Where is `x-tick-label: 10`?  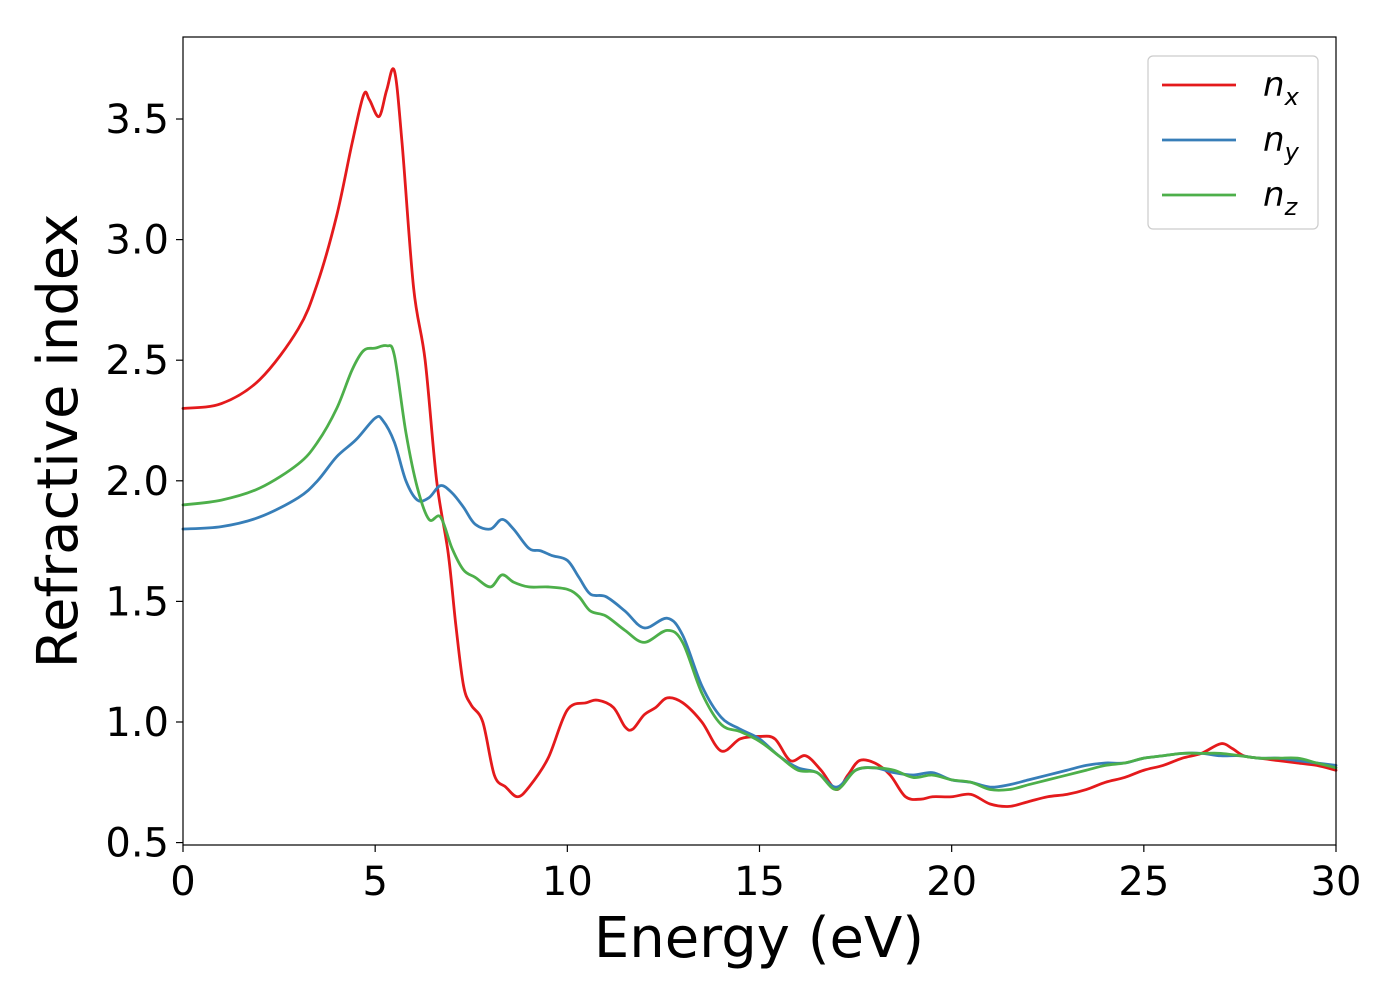 x-tick-label: 10 is located at coordinates (567, 882).